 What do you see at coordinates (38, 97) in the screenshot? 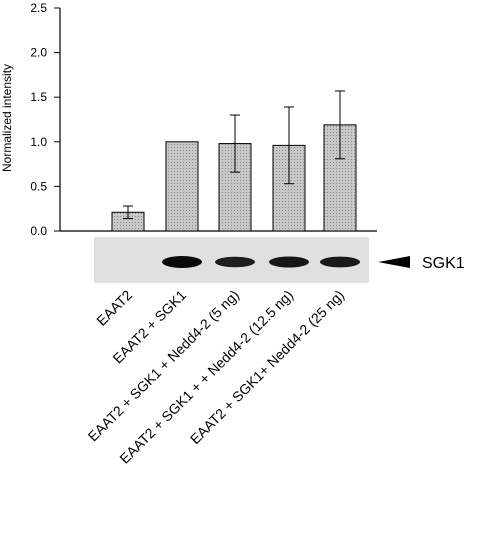
I see `y-tick-label: 1.5` at bounding box center [38, 97].